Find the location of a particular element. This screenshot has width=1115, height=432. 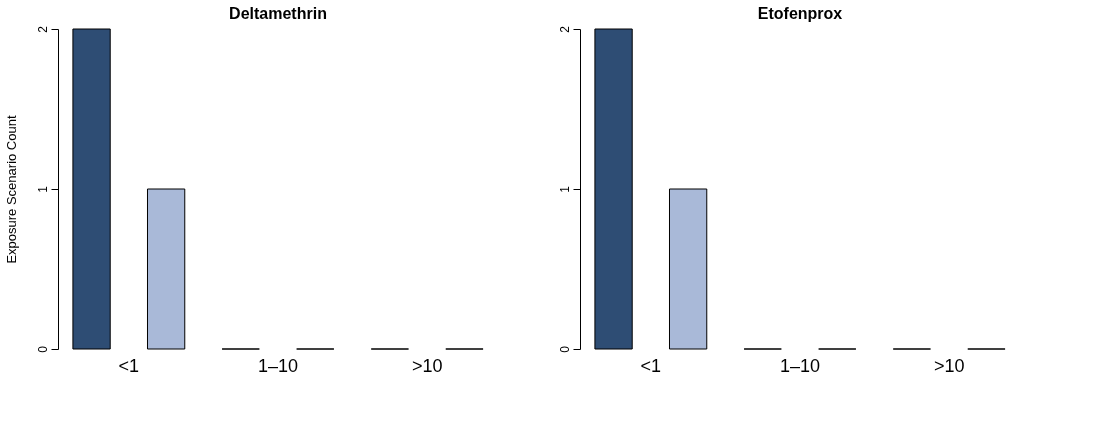

chart-title: Etofenprox is located at coordinates (800, 13).